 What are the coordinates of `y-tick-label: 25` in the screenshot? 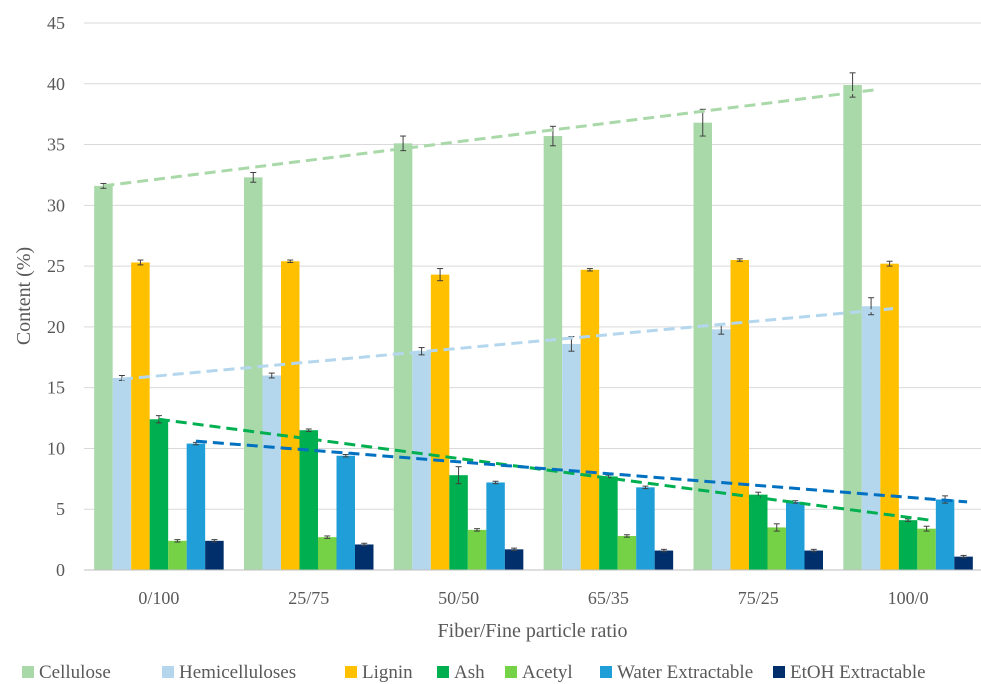 It's located at (56, 266).